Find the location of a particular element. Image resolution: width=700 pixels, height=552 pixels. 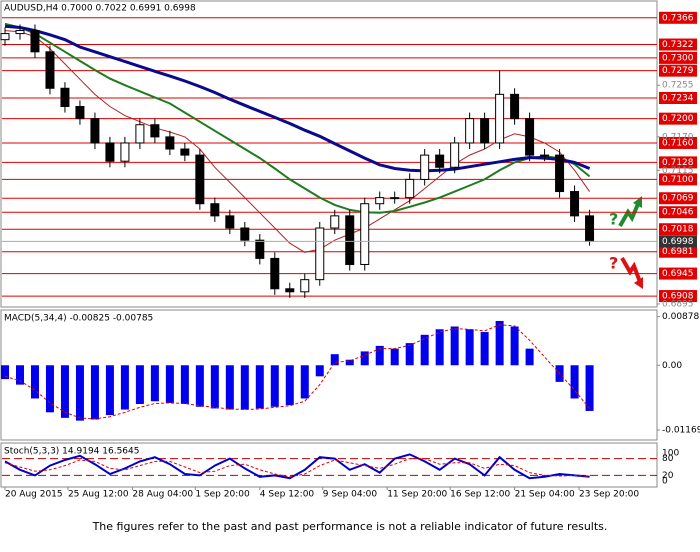

x-tick-label: 9 Sep 04:00 is located at coordinates (350, 495).